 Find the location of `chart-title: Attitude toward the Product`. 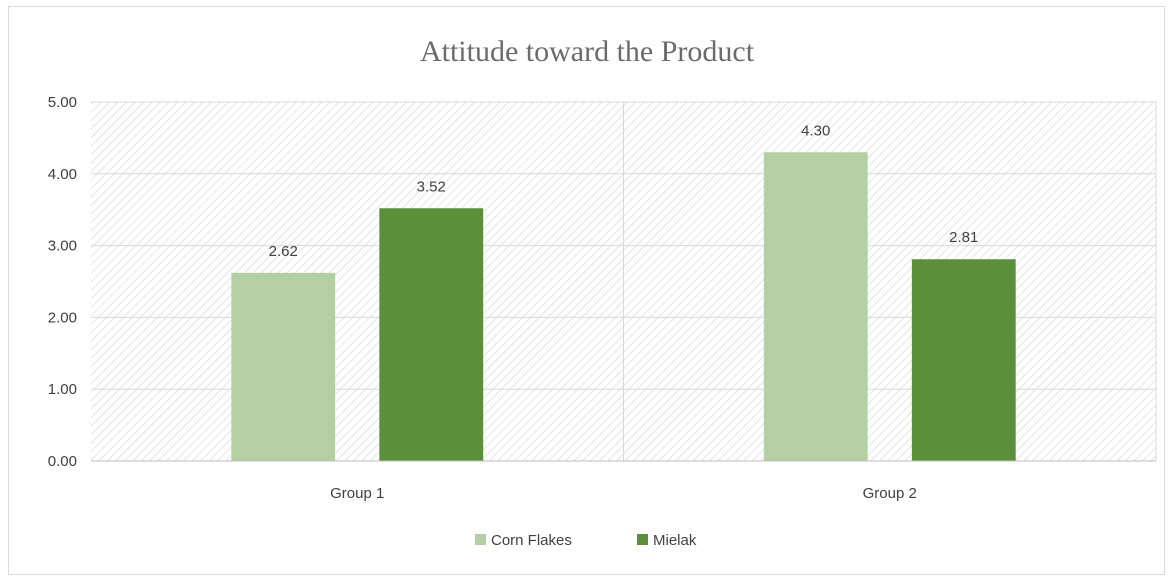

chart-title: Attitude toward the Product is located at coordinates (587, 51).